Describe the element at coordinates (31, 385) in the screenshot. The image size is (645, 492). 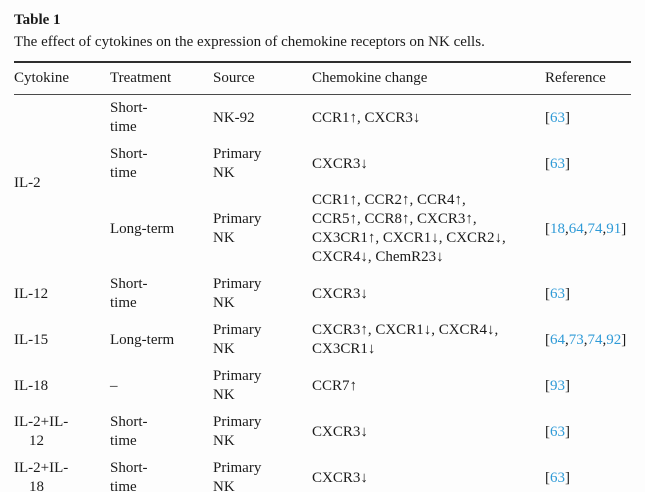
I see `cytokine-cell: IL-18` at that location.